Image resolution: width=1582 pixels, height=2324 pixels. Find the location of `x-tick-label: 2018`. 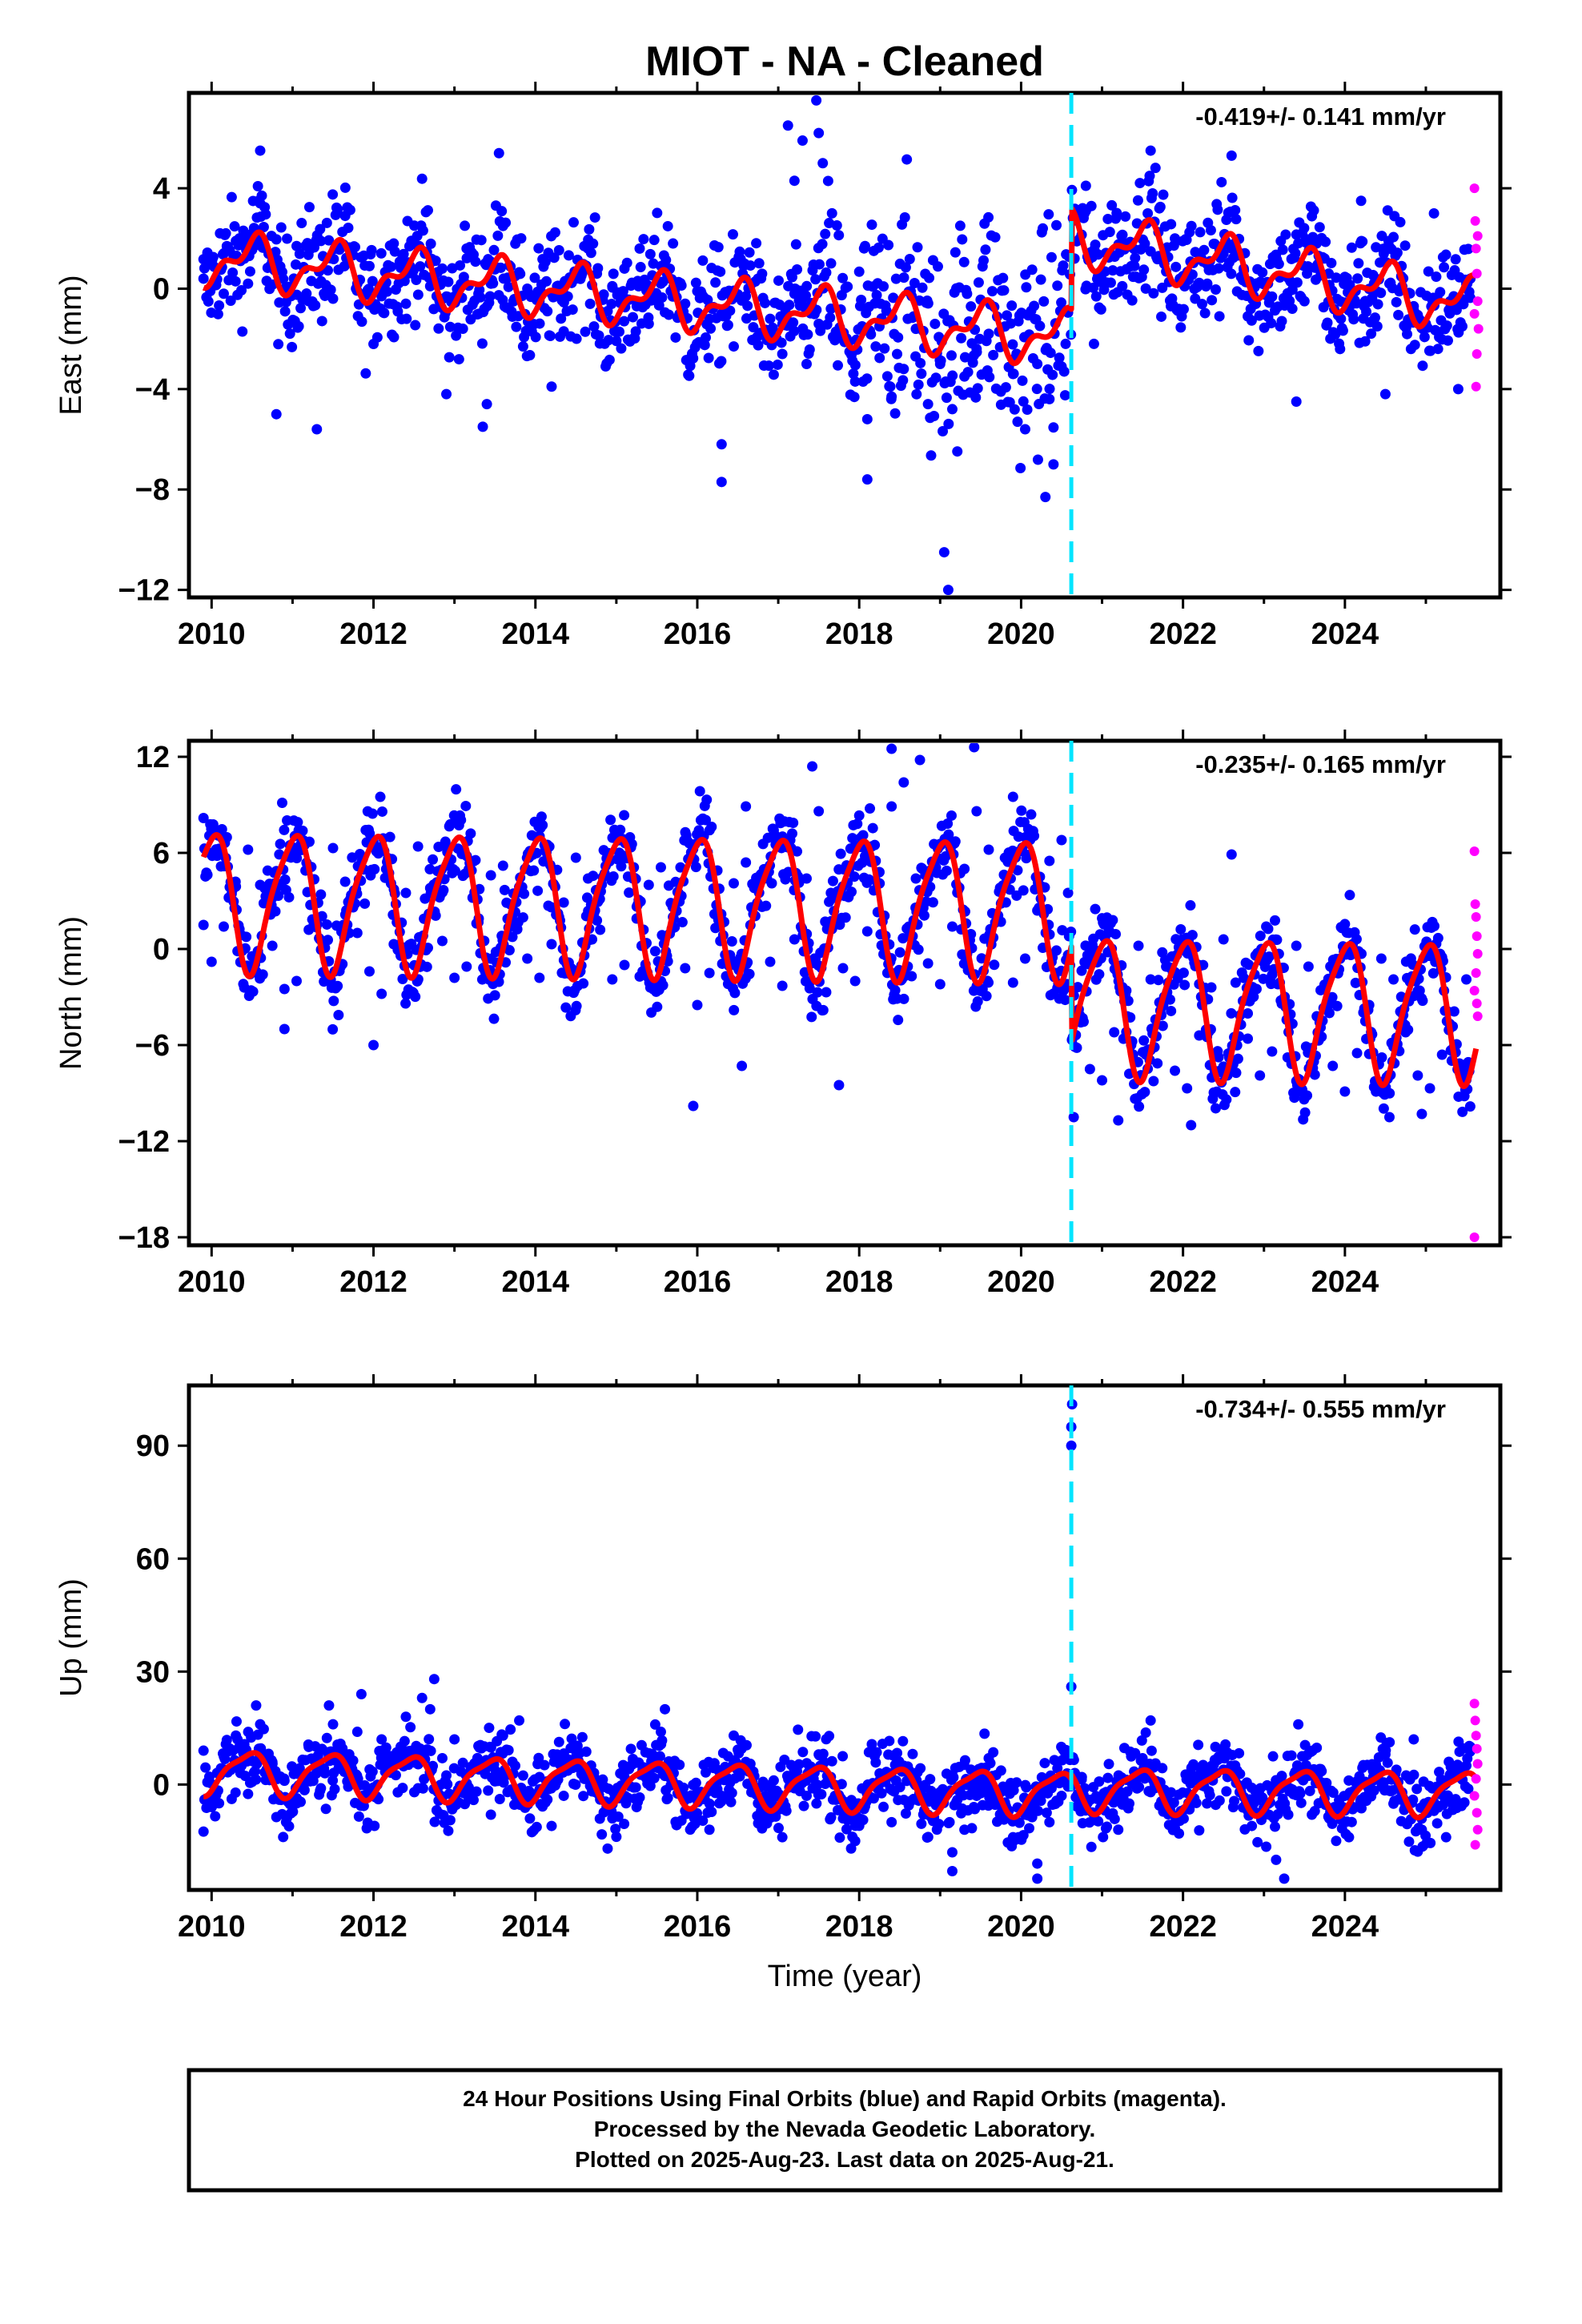

x-tick-label: 2018 is located at coordinates (859, 1282).